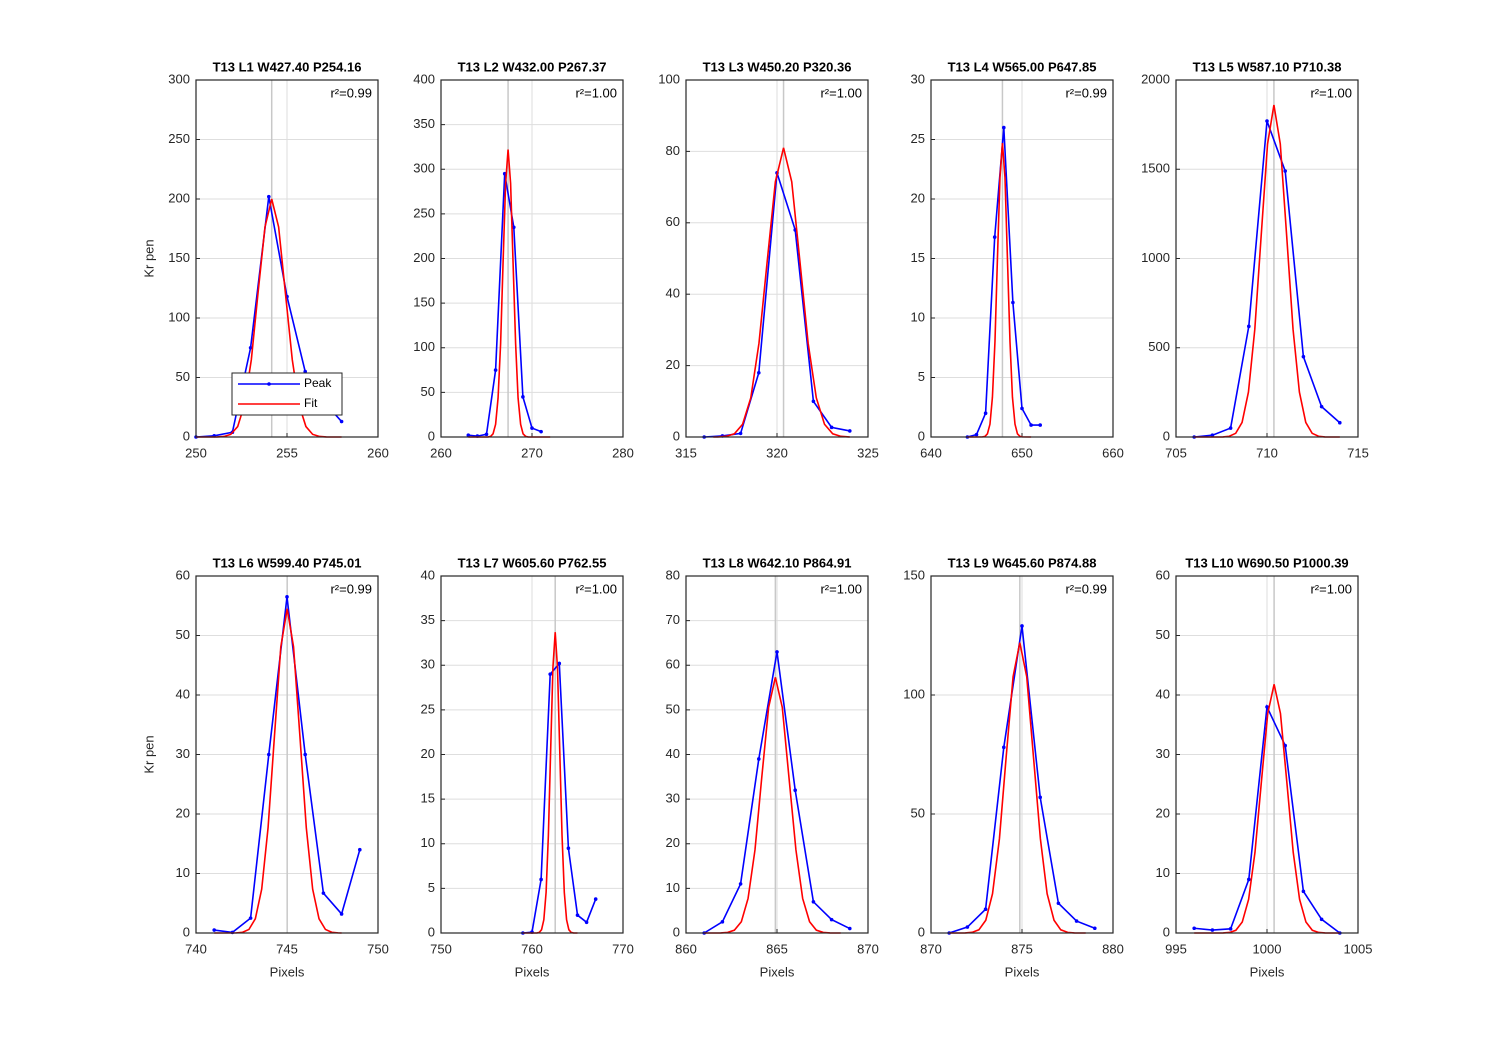 Image resolution: width=1500 pixels, height=1050 pixels. What do you see at coordinates (424, 78) in the screenshot?
I see `y-tick-label: 400` at bounding box center [424, 78].